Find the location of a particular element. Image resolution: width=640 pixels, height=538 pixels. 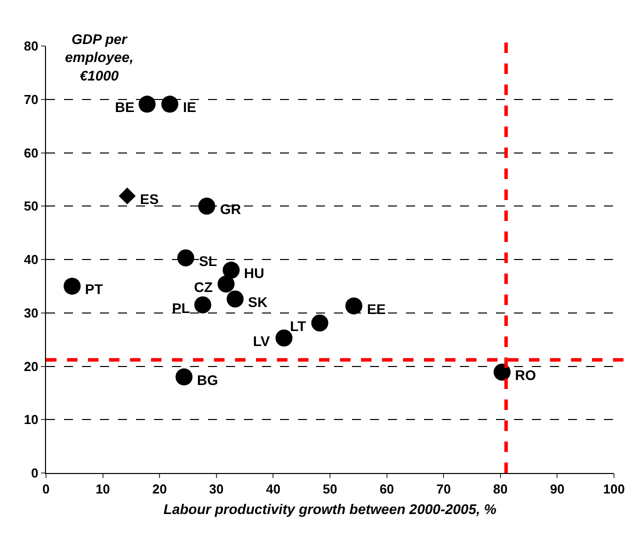

x-tick-label: 10 is located at coordinates (103, 489).